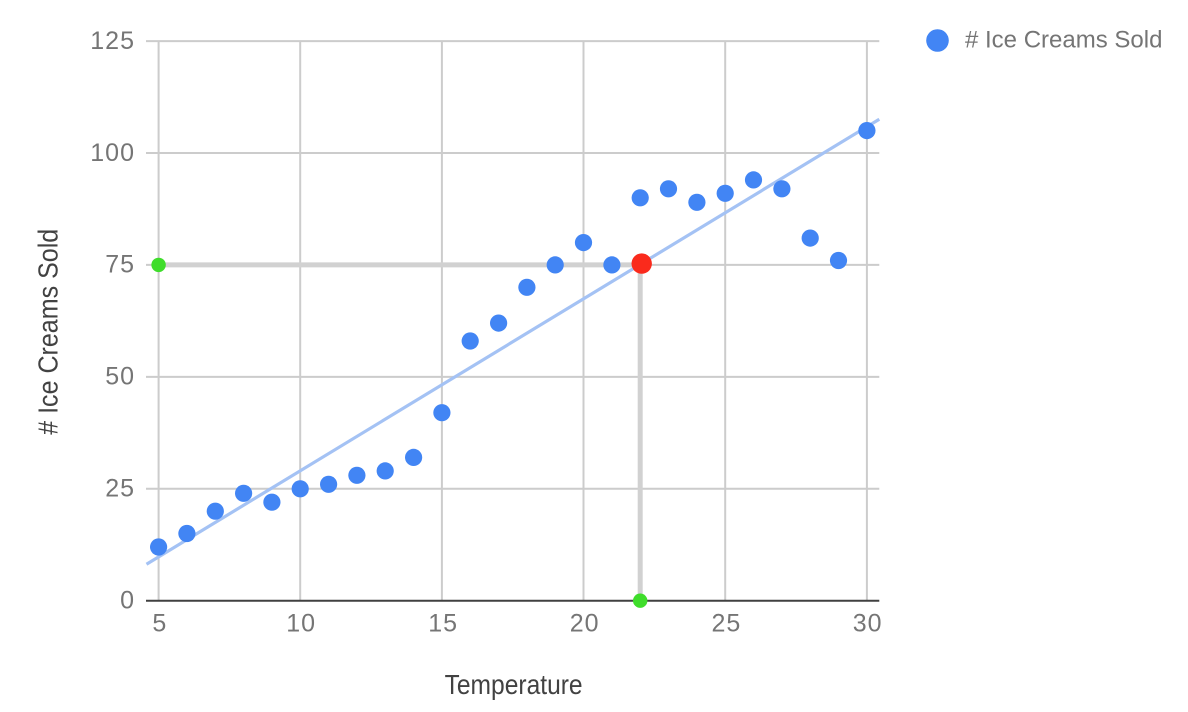 This screenshot has width=1188, height=712. I want to click on svg-text: 0, so click(127, 601).